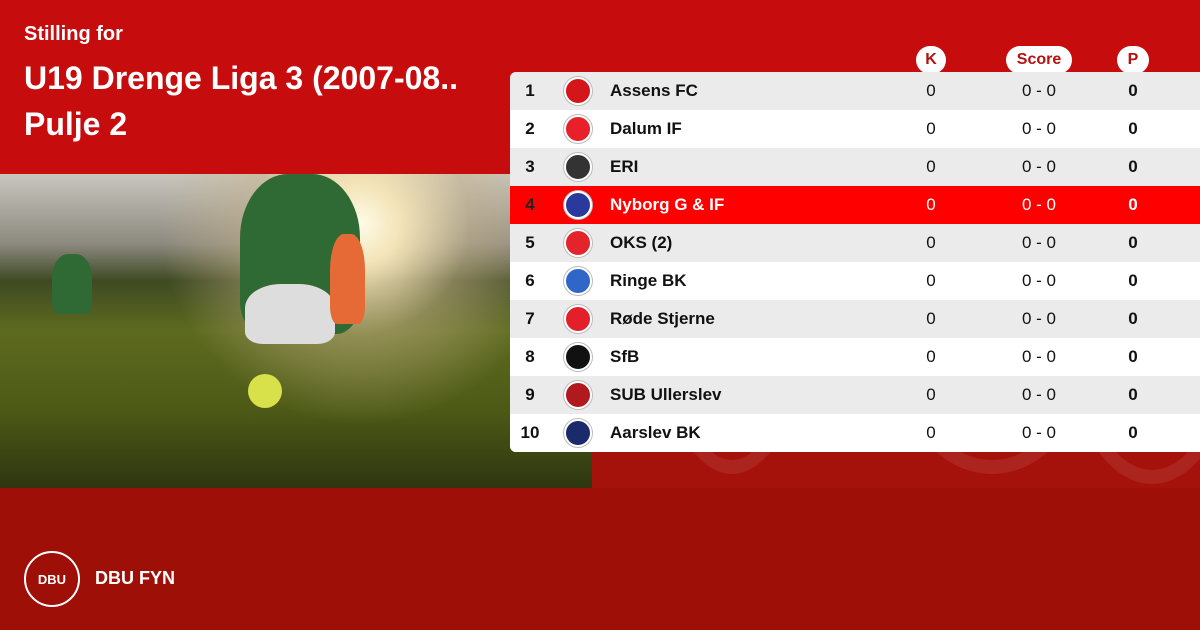  What do you see at coordinates (667, 204) in the screenshot?
I see `team-name: Nyborg G & IF` at bounding box center [667, 204].